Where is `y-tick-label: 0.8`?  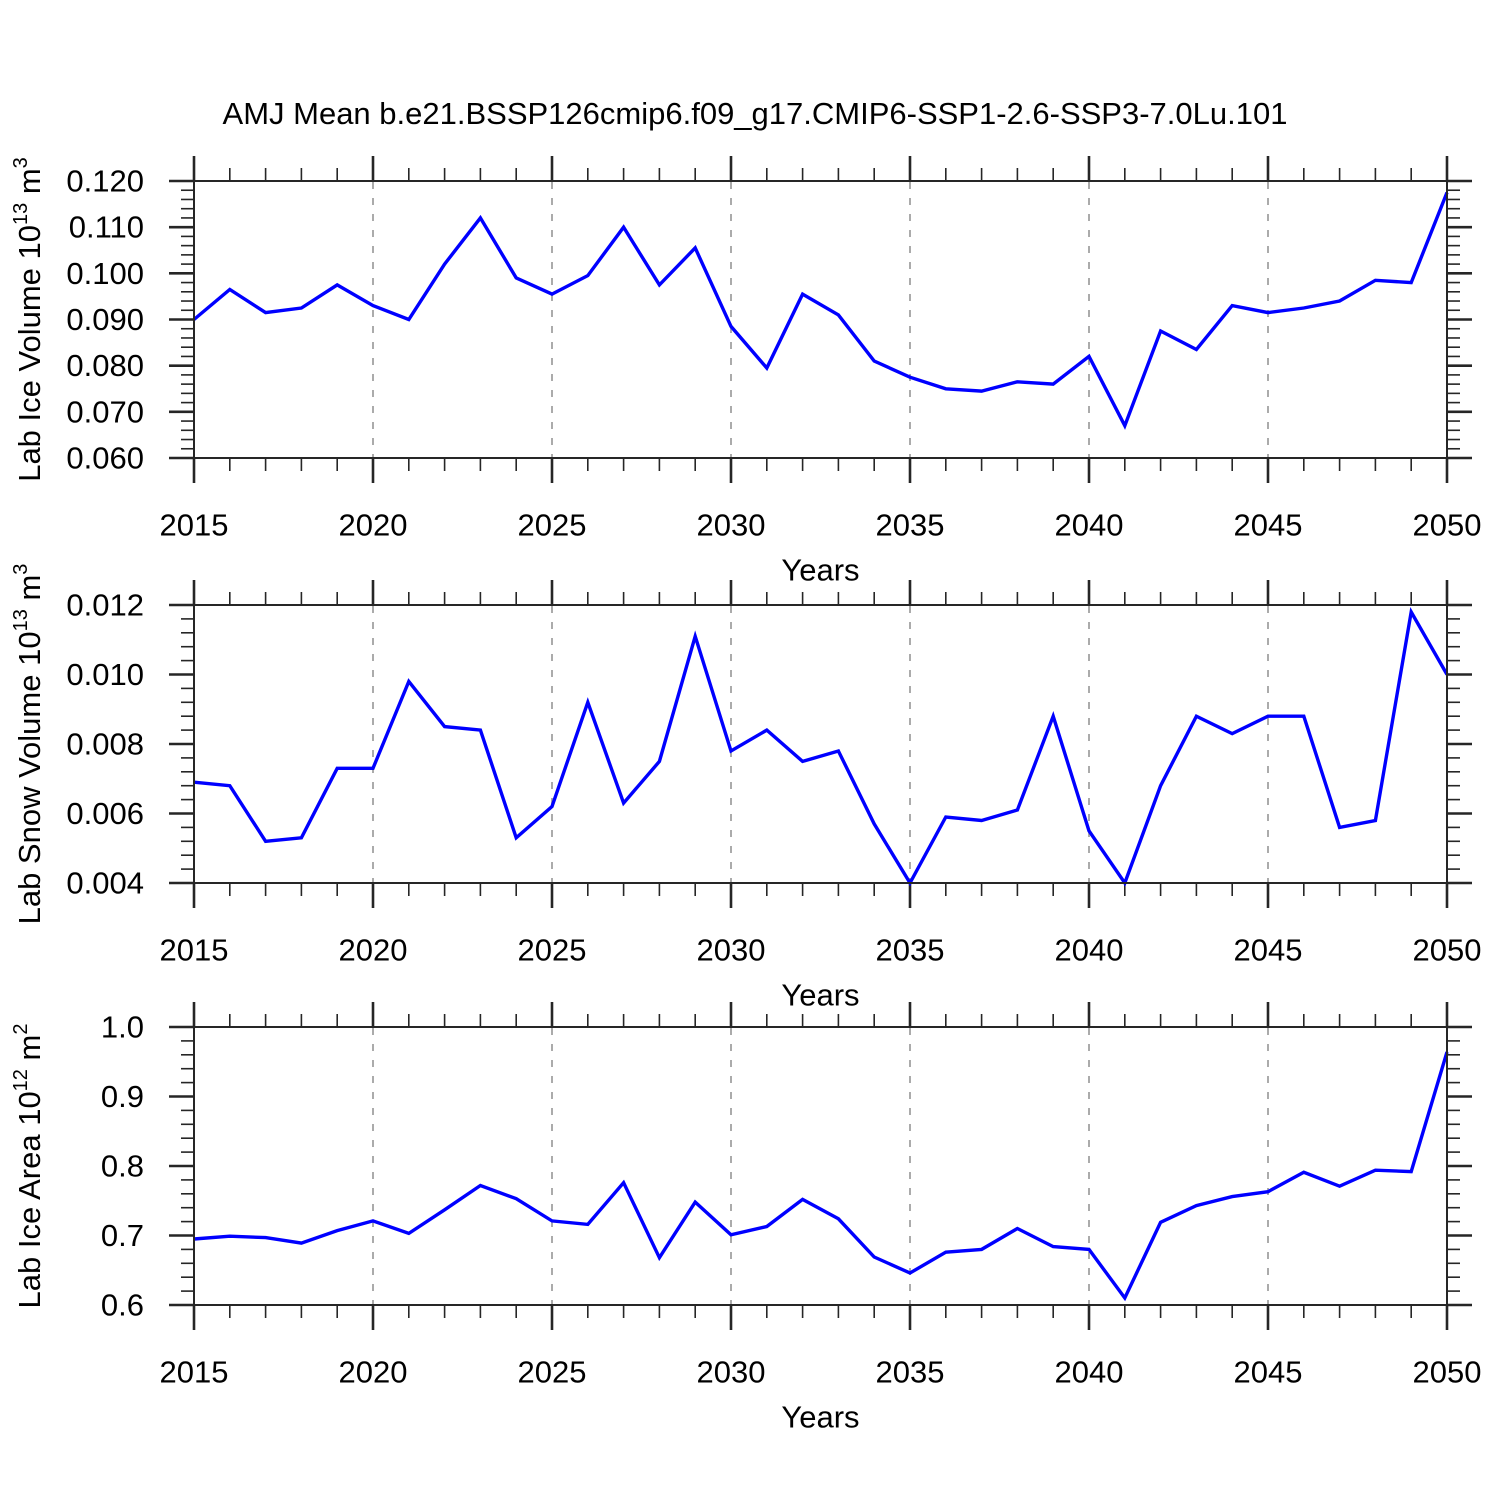
y-tick-label: 0.8 is located at coordinates (122, 1166).